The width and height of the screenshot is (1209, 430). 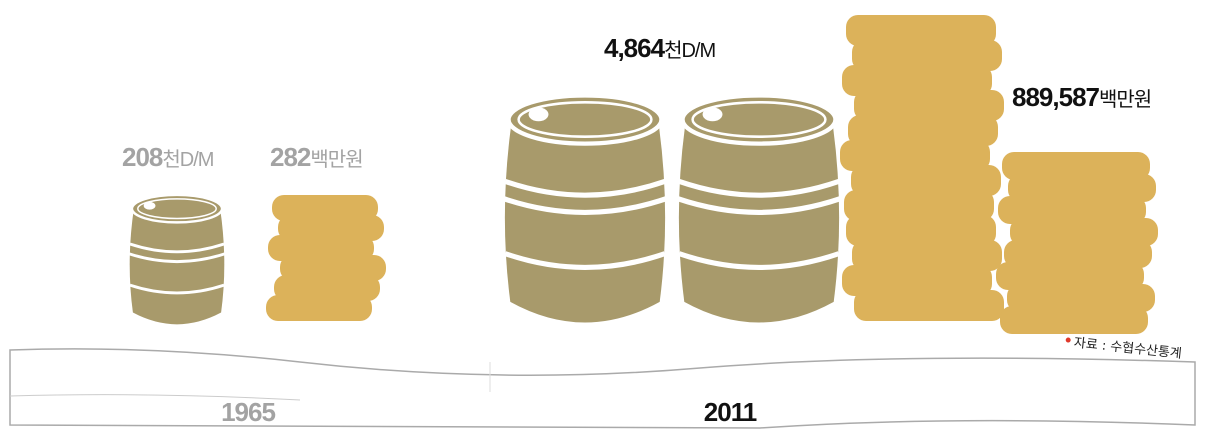 I want to click on year-label: 2011, so click(x=730, y=412).